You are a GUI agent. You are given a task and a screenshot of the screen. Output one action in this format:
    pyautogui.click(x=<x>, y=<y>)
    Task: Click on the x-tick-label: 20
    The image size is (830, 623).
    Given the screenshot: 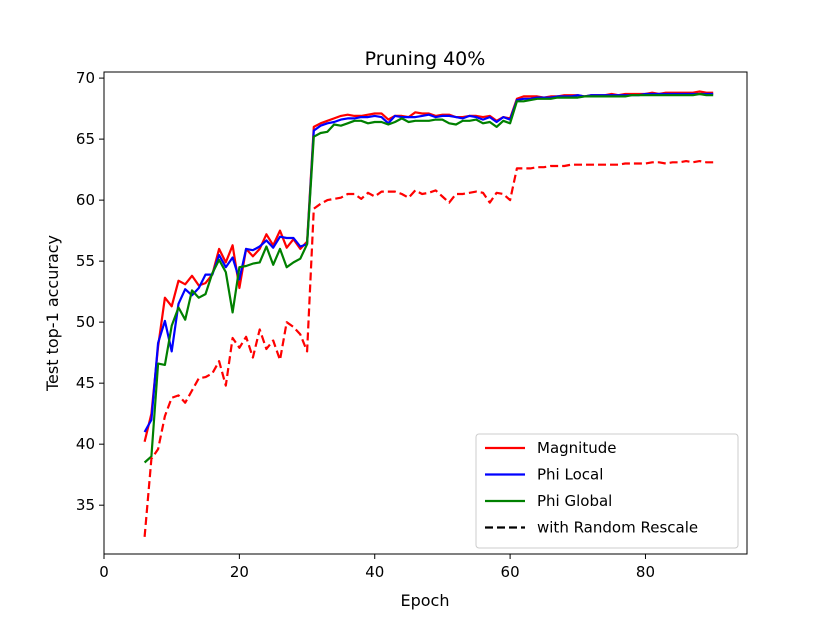 What is the action you would take?
    pyautogui.click(x=239, y=572)
    